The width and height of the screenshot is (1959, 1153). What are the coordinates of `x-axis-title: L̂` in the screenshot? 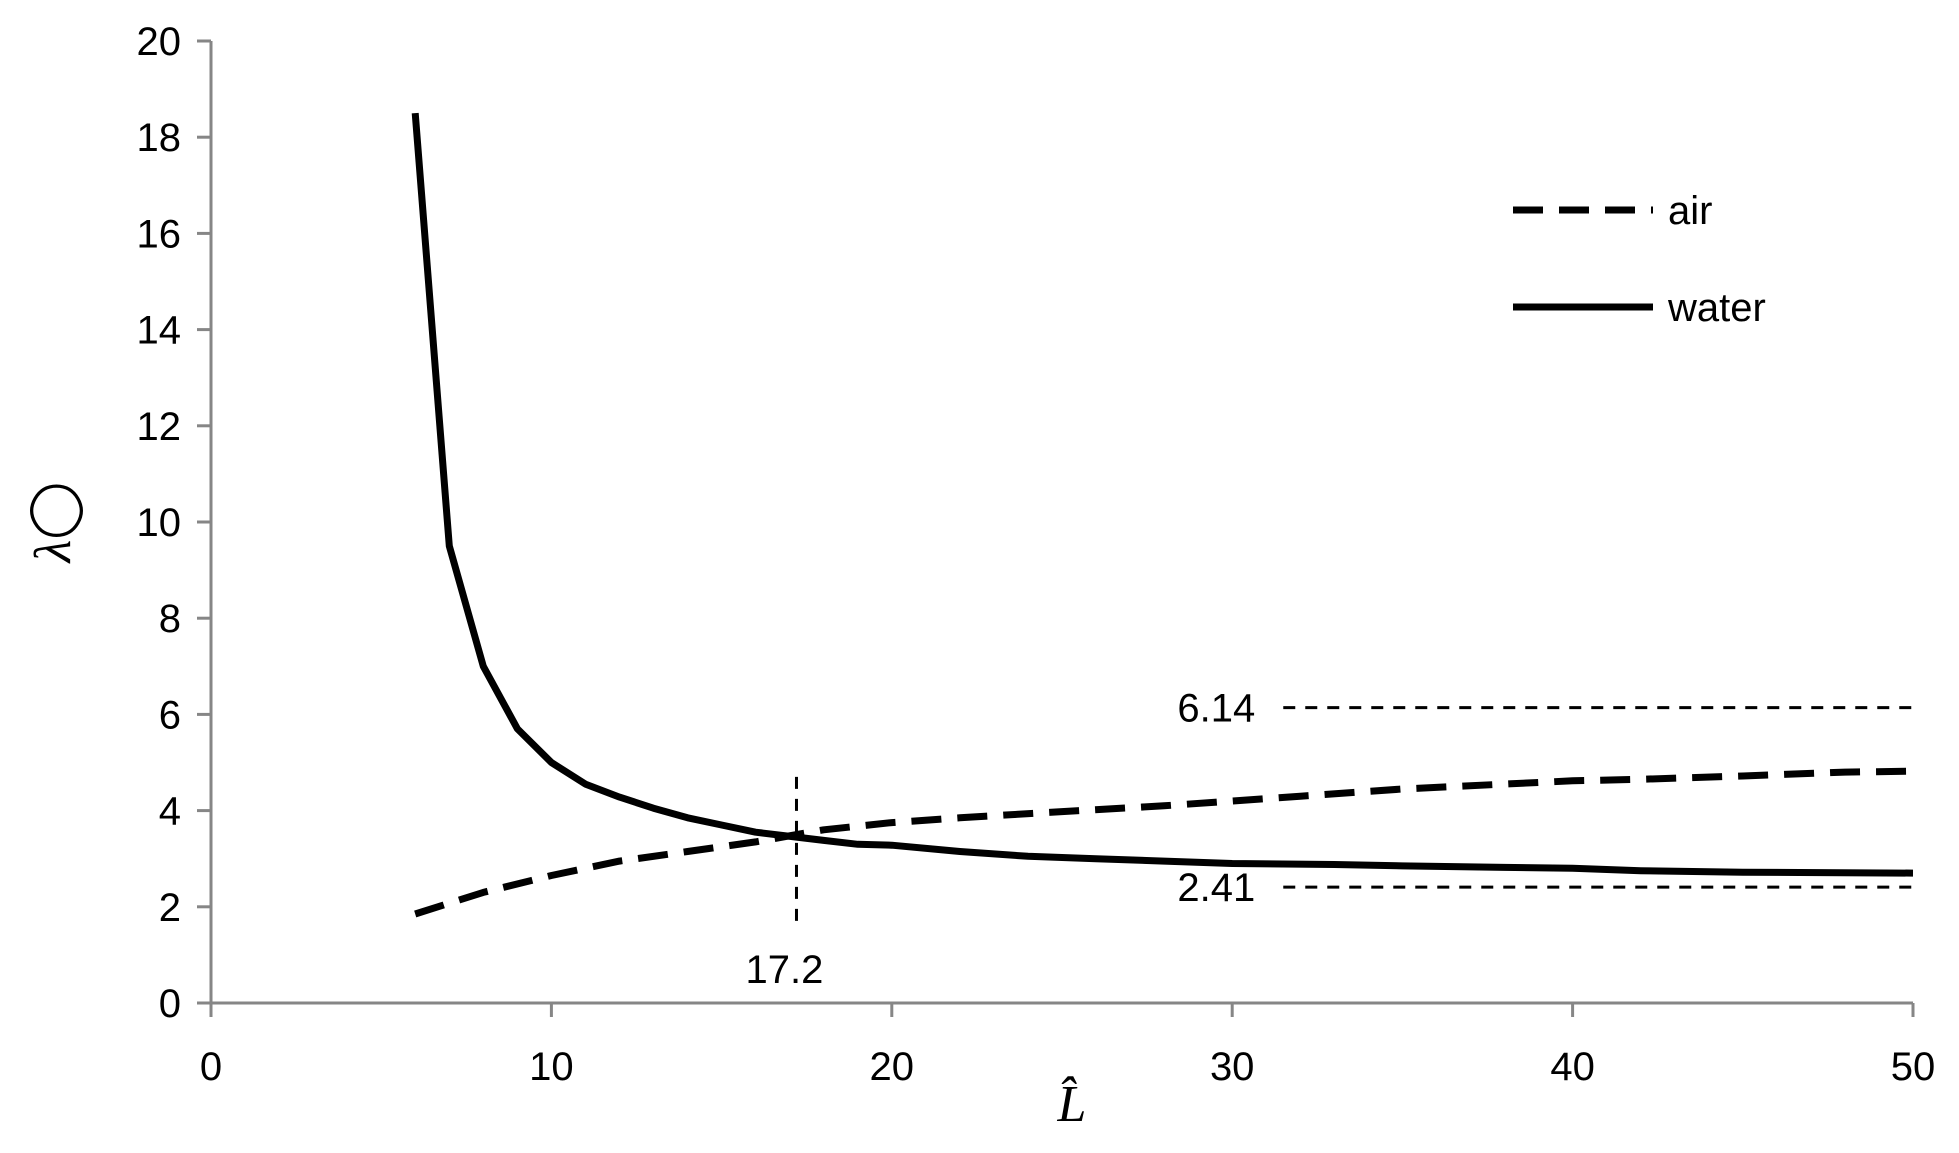 It's located at (1072, 1104).